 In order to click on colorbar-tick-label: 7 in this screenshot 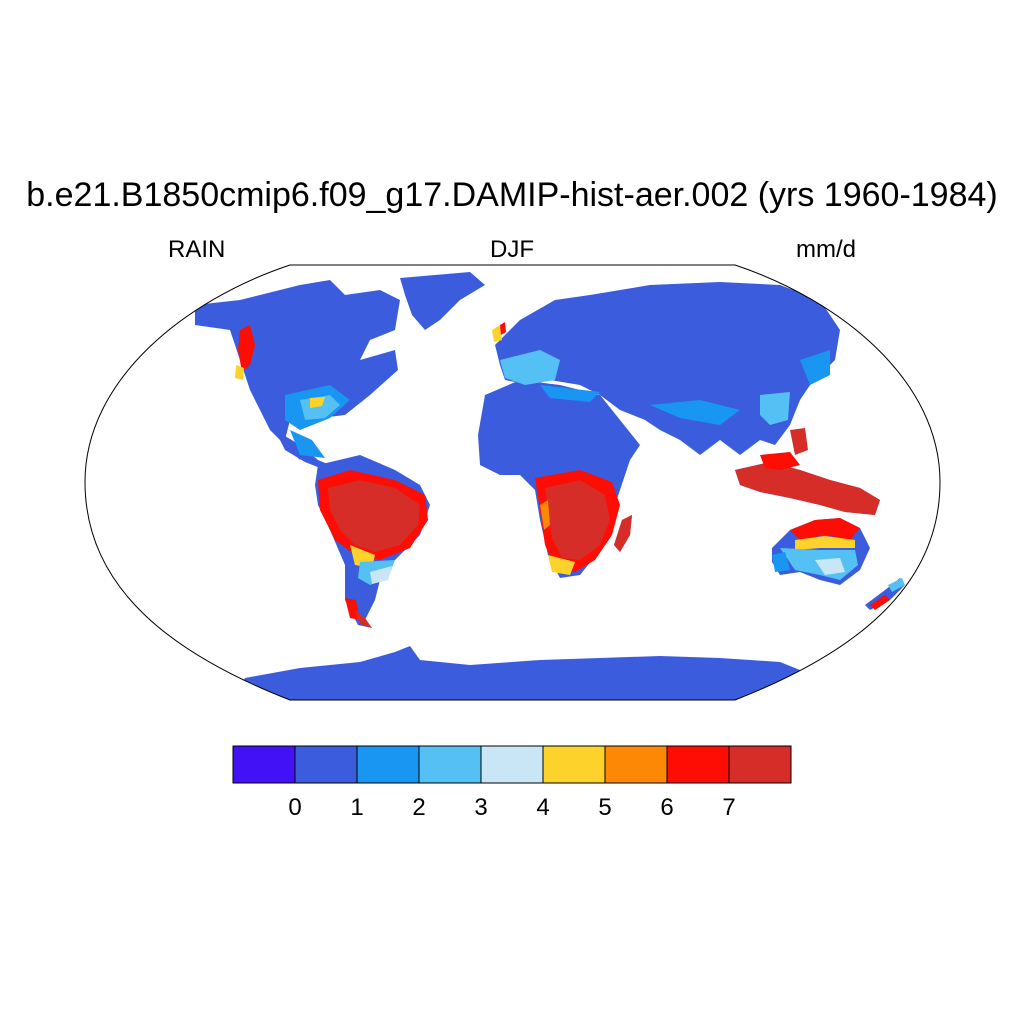, I will do `click(728, 807)`.